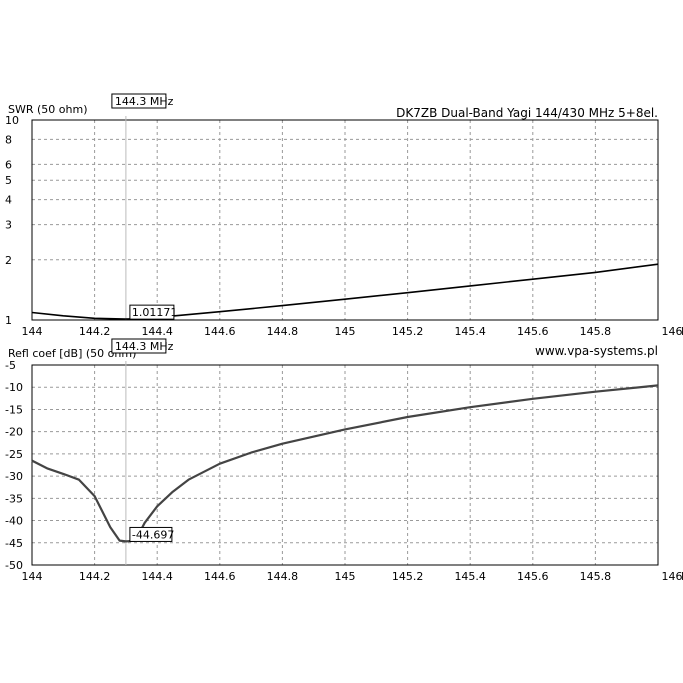 The height and width of the screenshot is (683, 683). I want to click on y-tick-label: -40, so click(14, 521).